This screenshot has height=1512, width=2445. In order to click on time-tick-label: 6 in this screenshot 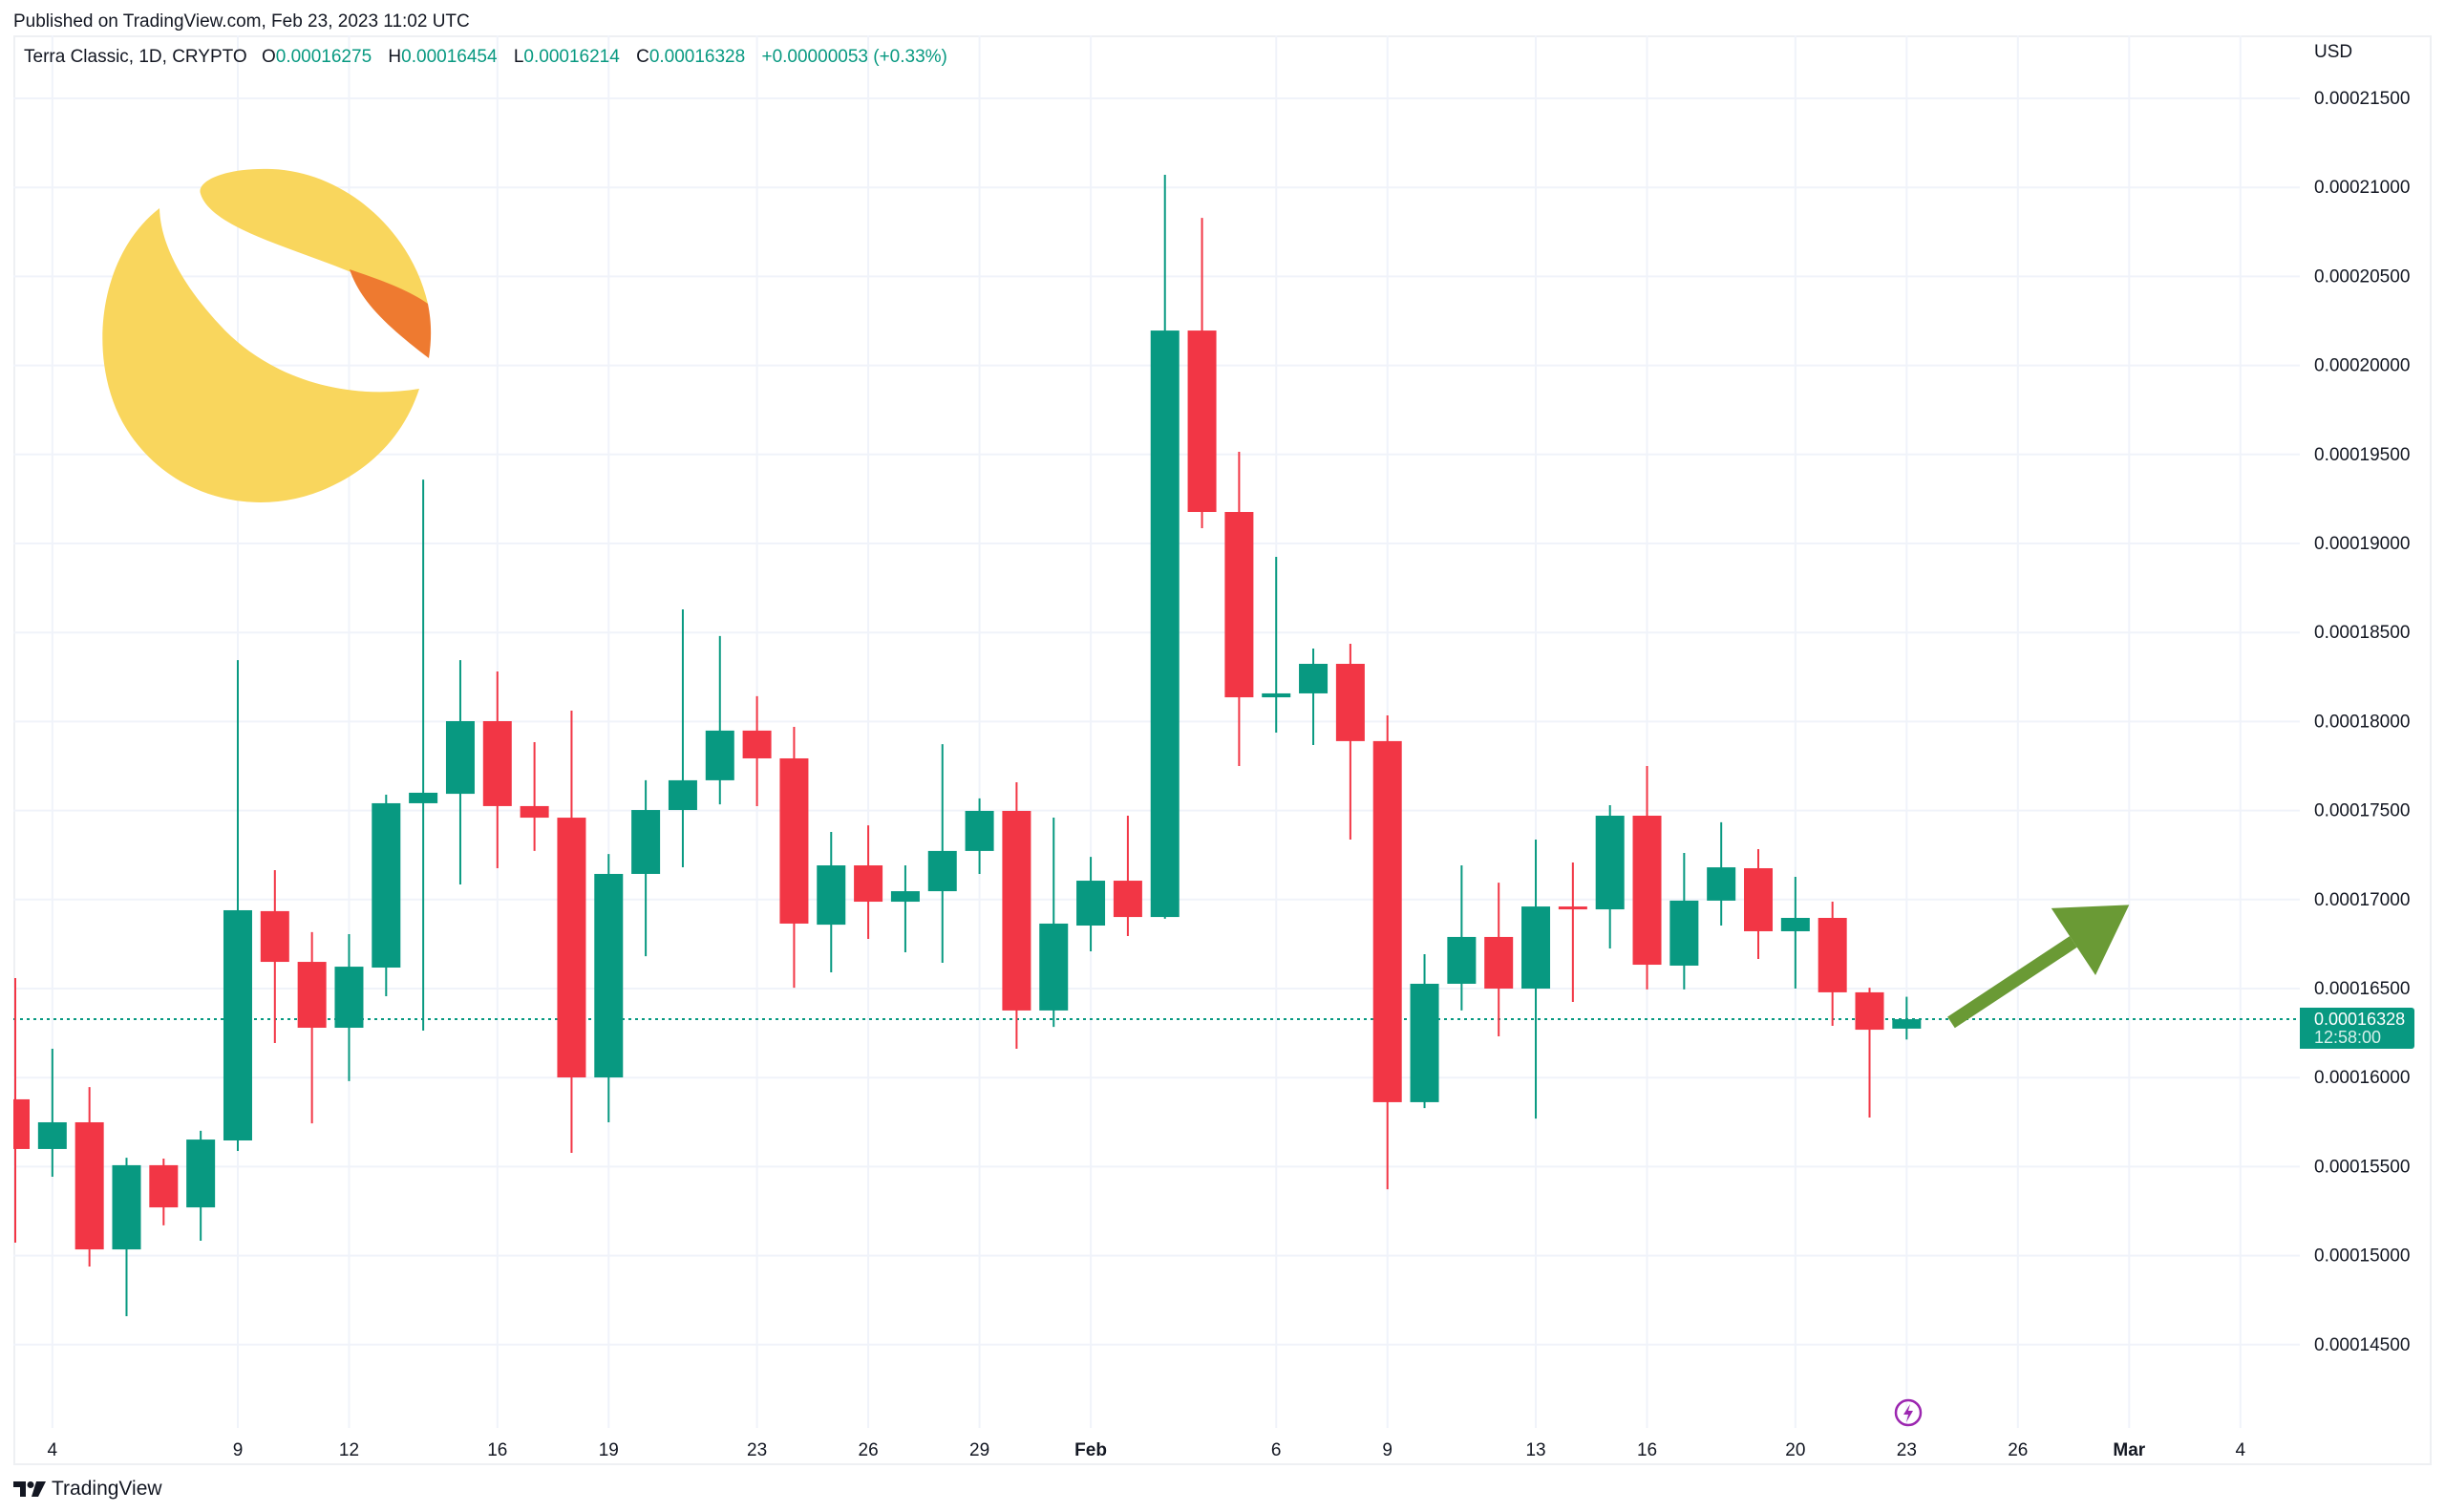, I will do `click(1277, 1450)`.